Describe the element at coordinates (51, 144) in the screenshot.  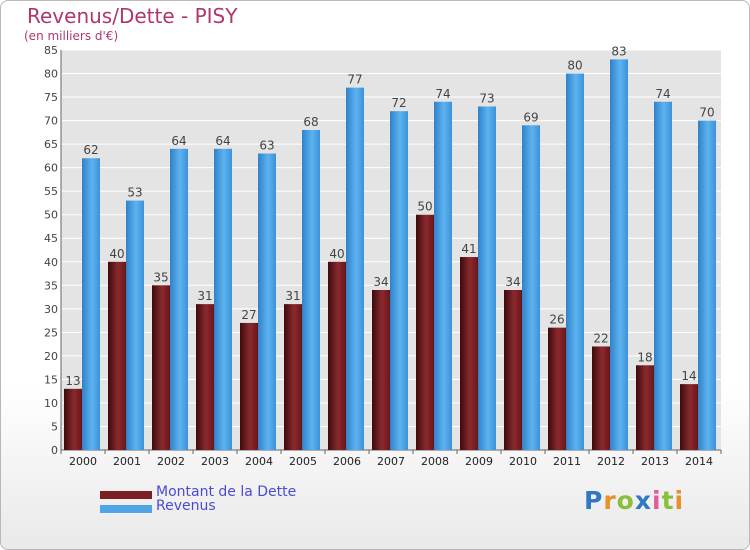
I see `y-tick-label: 65` at that location.